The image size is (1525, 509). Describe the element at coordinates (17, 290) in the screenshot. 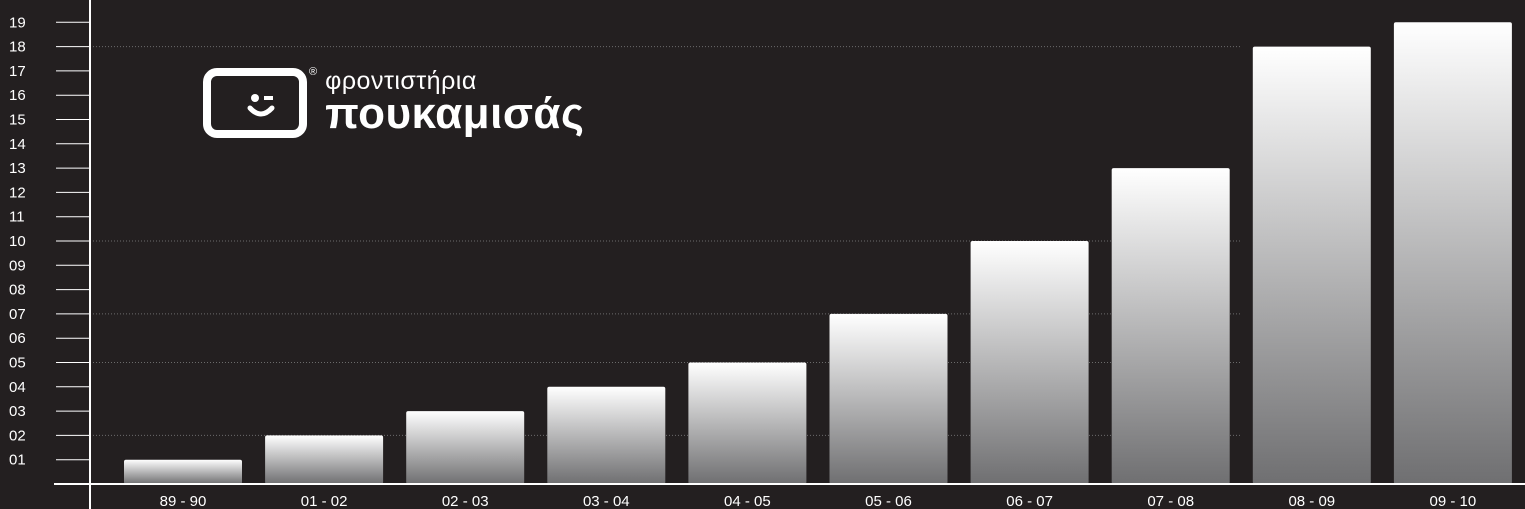

I see `y-tick-label: 08` at that location.